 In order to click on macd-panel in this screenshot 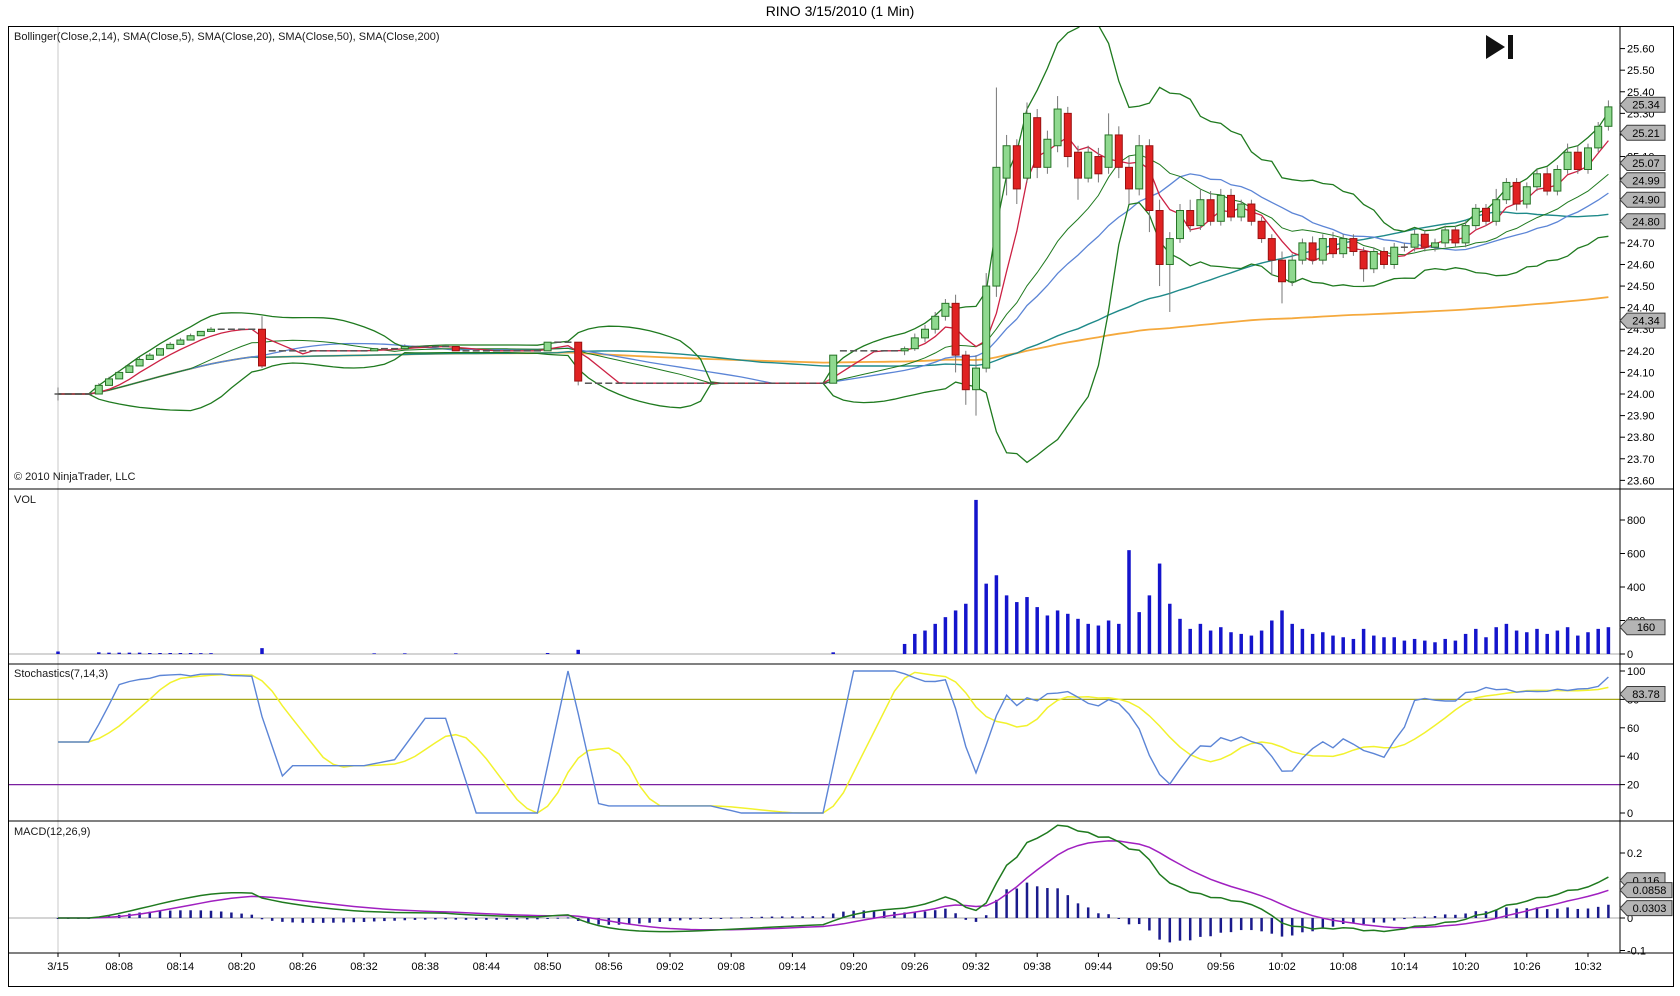, I will do `click(814, 883)`.